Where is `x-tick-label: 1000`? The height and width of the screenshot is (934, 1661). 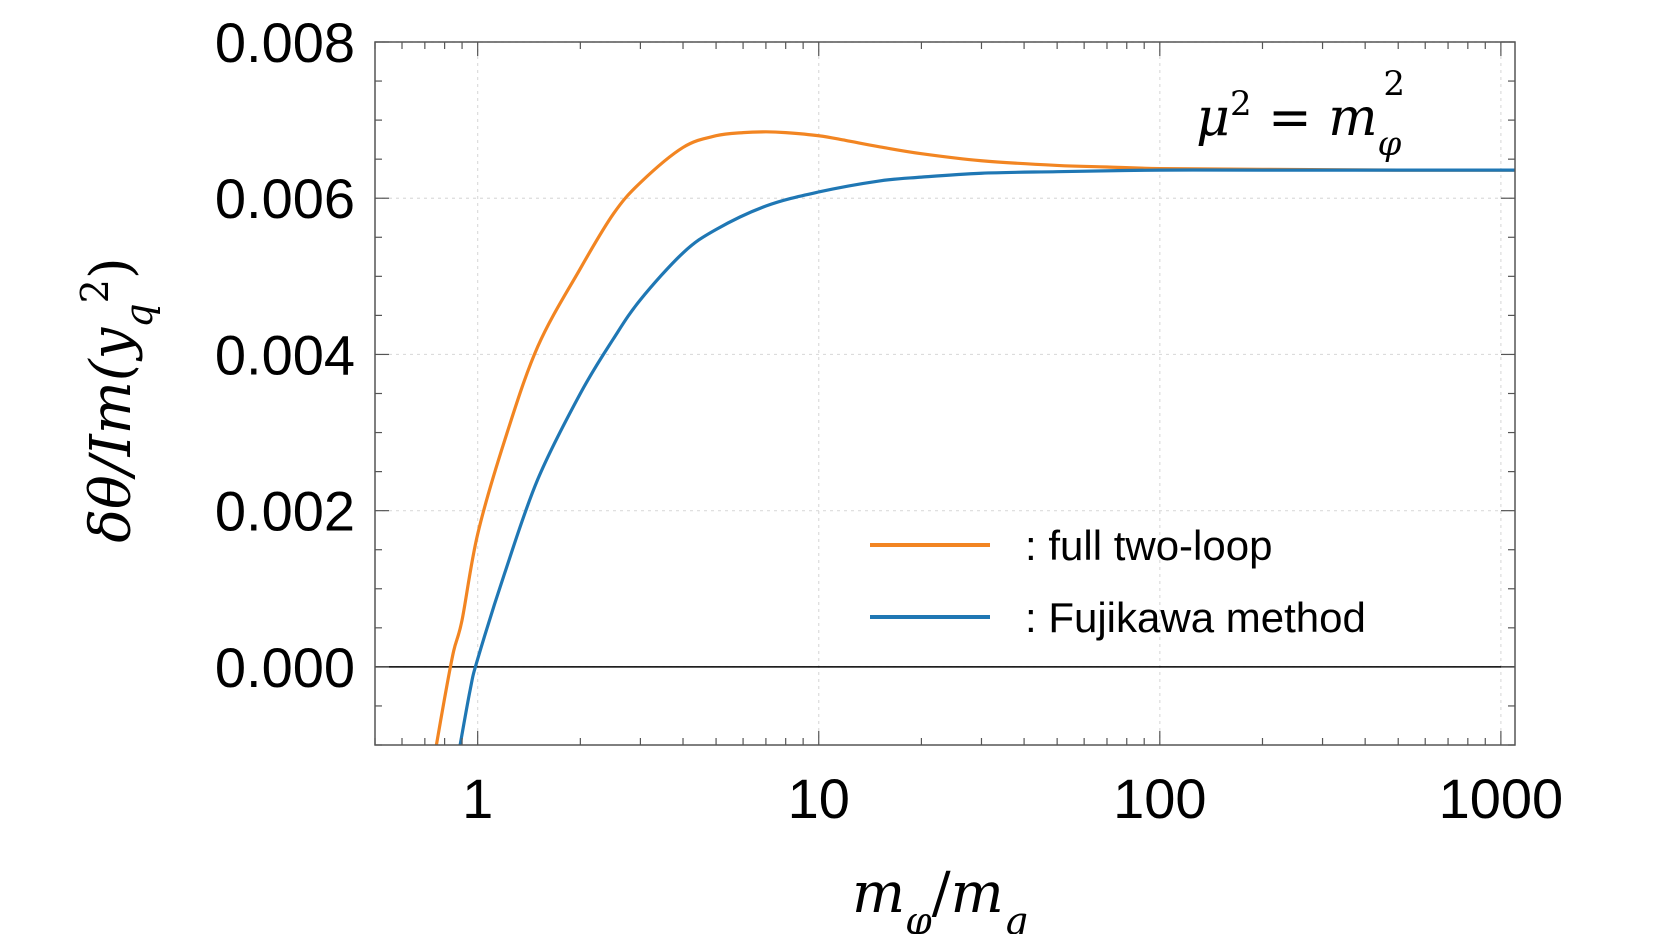
x-tick-label: 1000 is located at coordinates (1501, 798).